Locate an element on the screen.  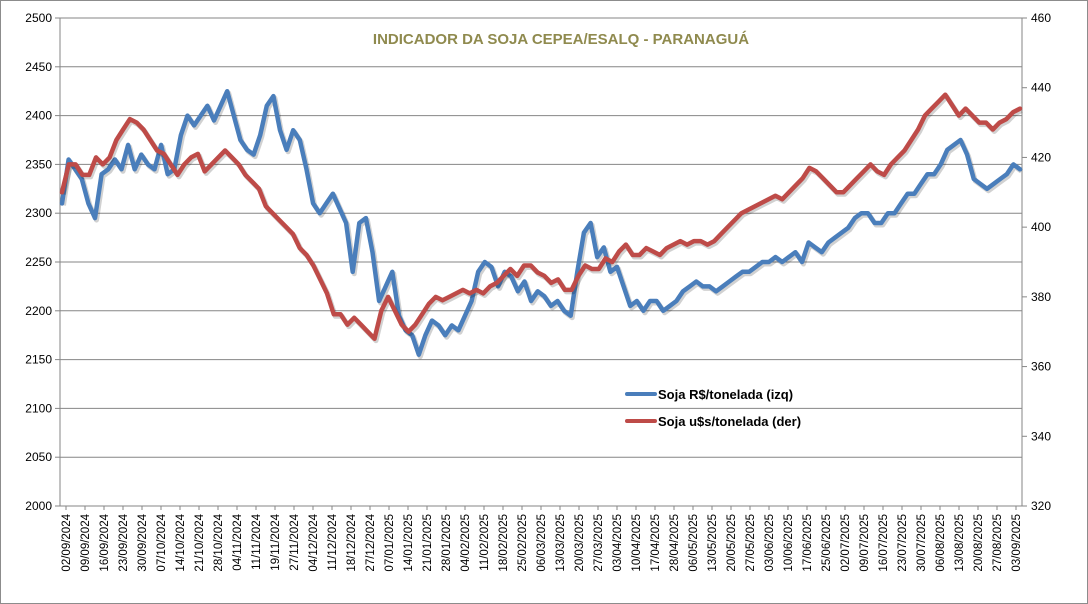
x-tick-label: 02/07/2025 is located at coordinates (846, 543).